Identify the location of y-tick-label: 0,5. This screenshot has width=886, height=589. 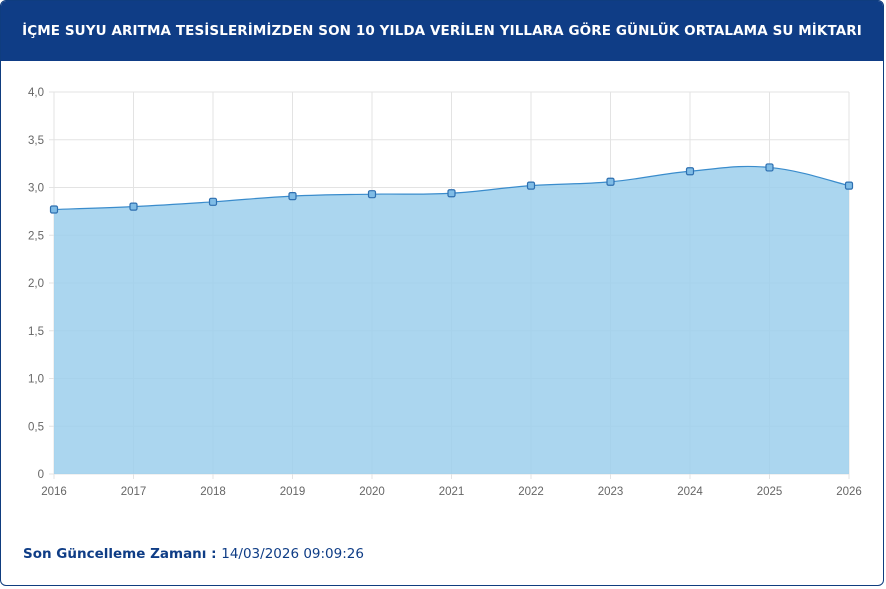
(36, 427).